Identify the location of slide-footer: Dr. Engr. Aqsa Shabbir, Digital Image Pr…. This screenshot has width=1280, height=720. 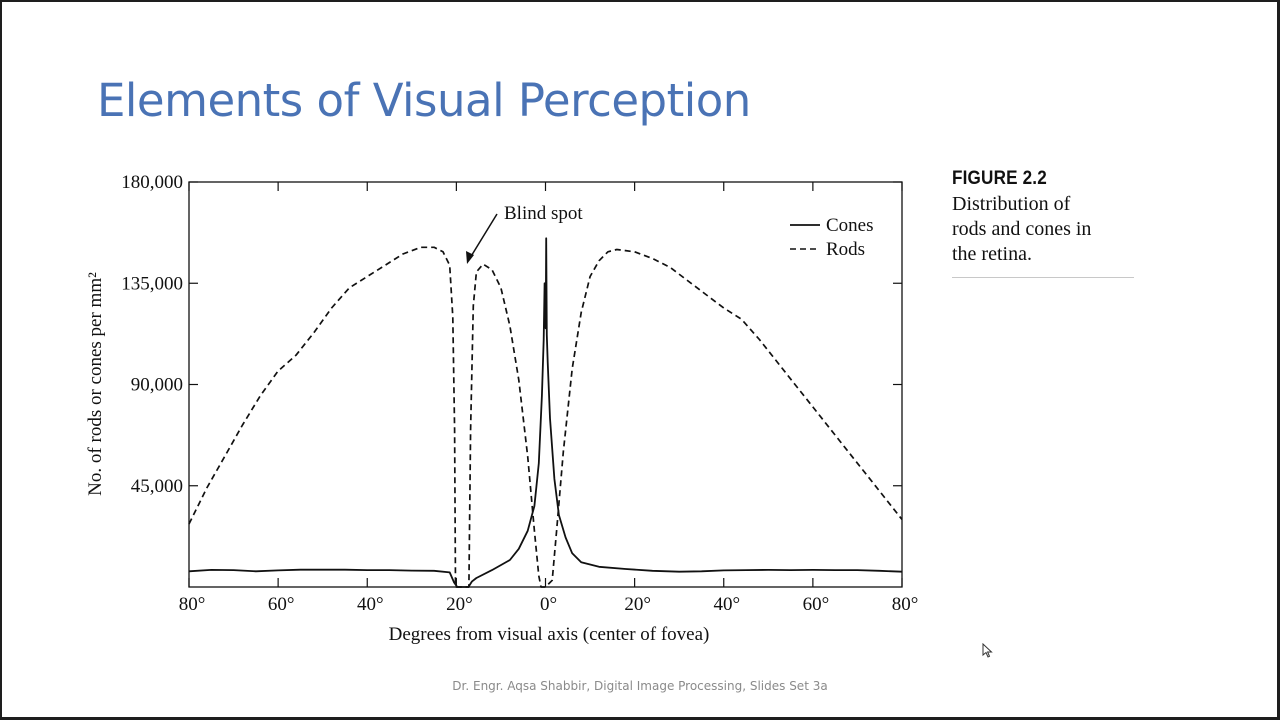
(640, 686).